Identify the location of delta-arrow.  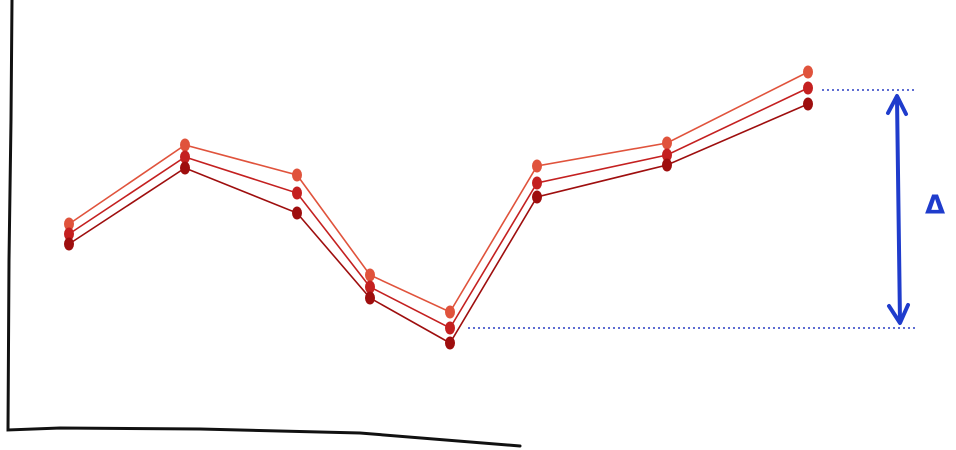
(898, 210).